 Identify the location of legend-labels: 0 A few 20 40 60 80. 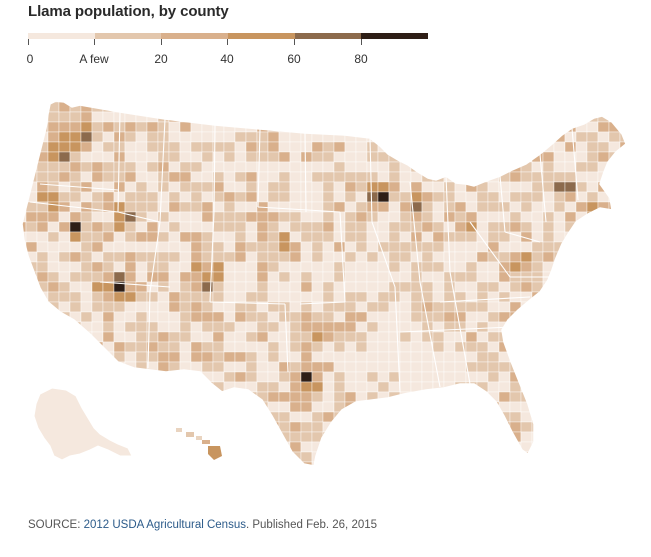
(228, 59).